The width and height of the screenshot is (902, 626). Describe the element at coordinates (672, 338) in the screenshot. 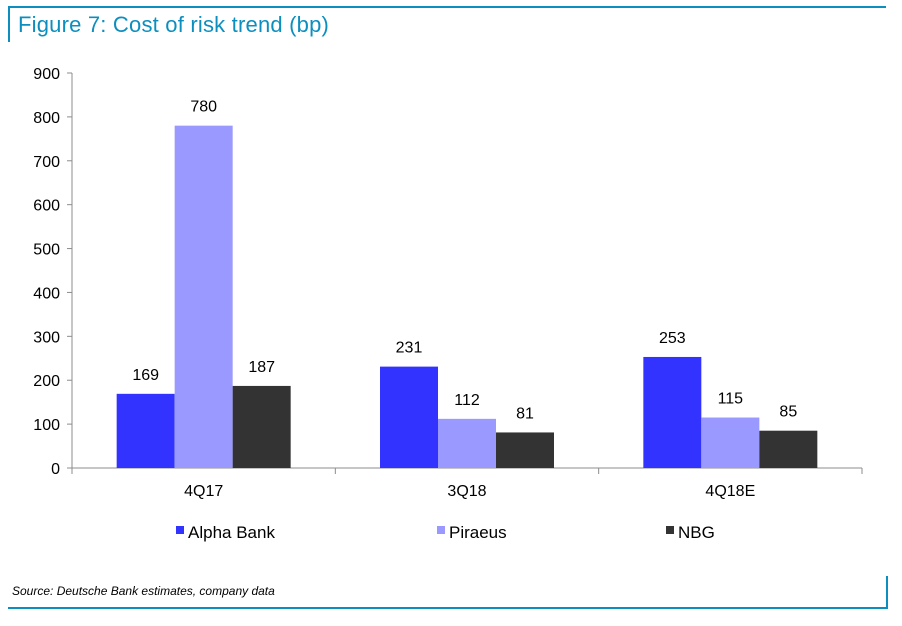

I see `data-label: 253` at that location.